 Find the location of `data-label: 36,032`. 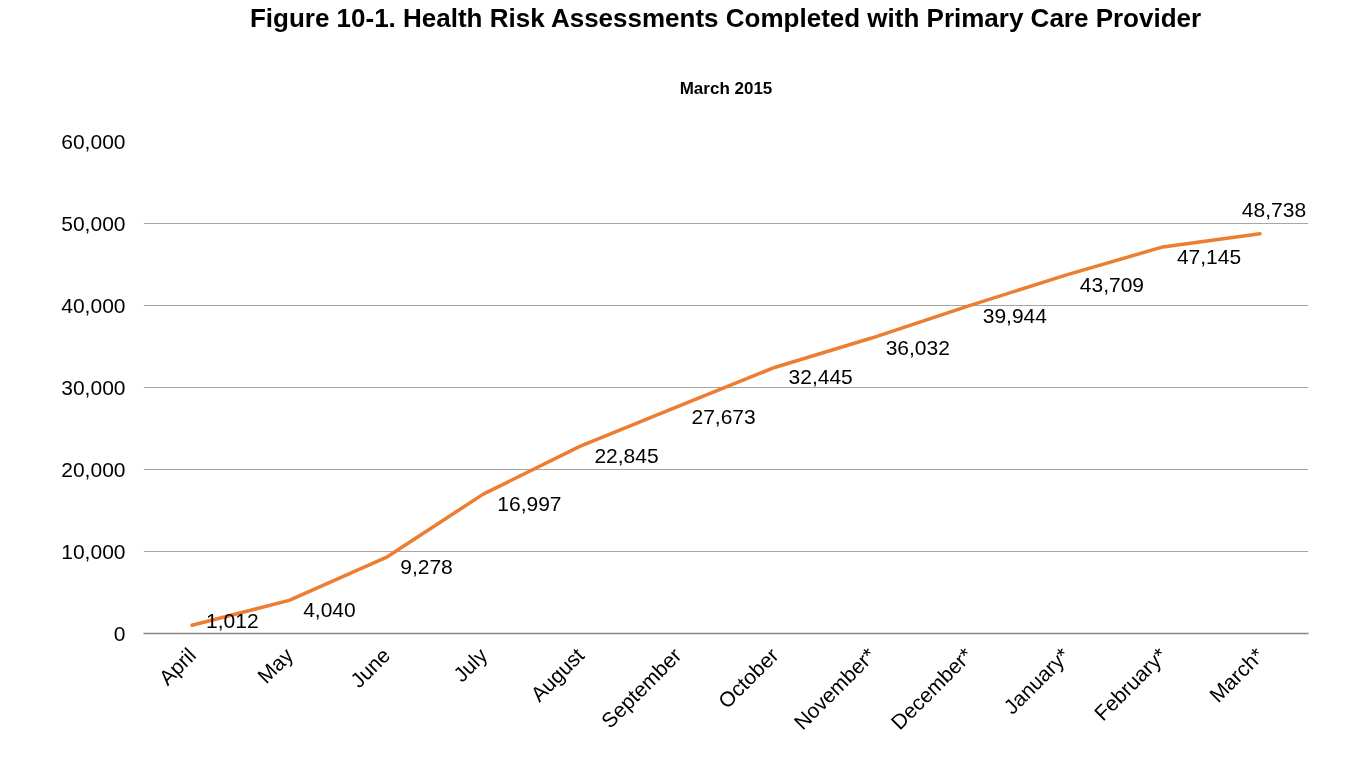

data-label: 36,032 is located at coordinates (917, 348).